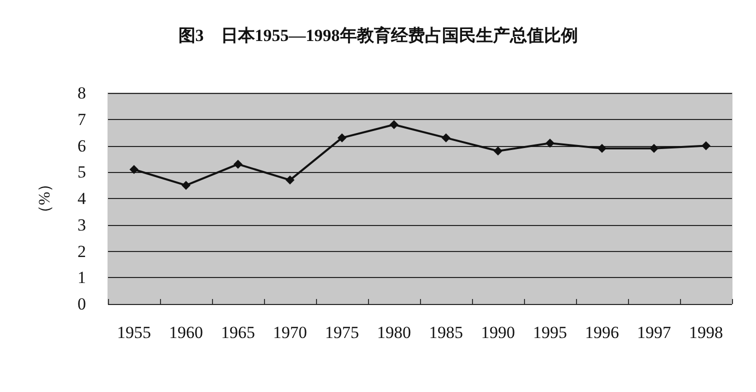 The width and height of the screenshot is (756, 392). Describe the element at coordinates (82, 251) in the screenshot. I see `y-tick-label: 2` at that location.